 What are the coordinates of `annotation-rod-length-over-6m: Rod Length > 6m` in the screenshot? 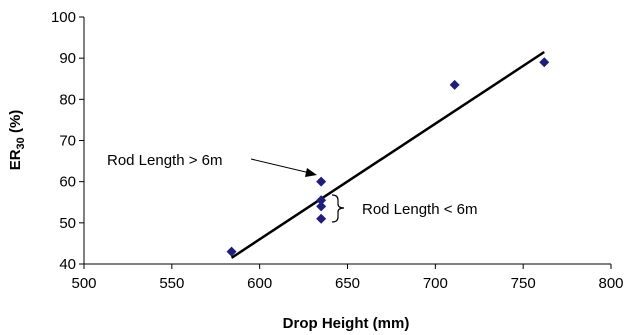 It's located at (212, 164).